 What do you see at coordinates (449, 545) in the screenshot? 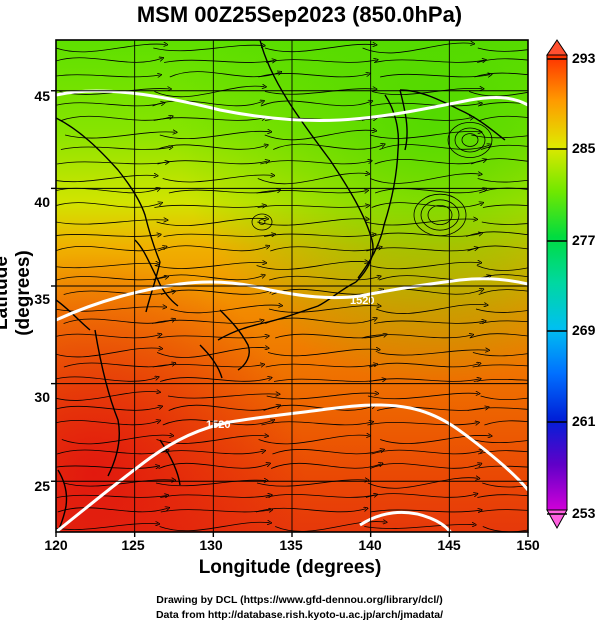
I see `x-tick-145: 145` at bounding box center [449, 545].